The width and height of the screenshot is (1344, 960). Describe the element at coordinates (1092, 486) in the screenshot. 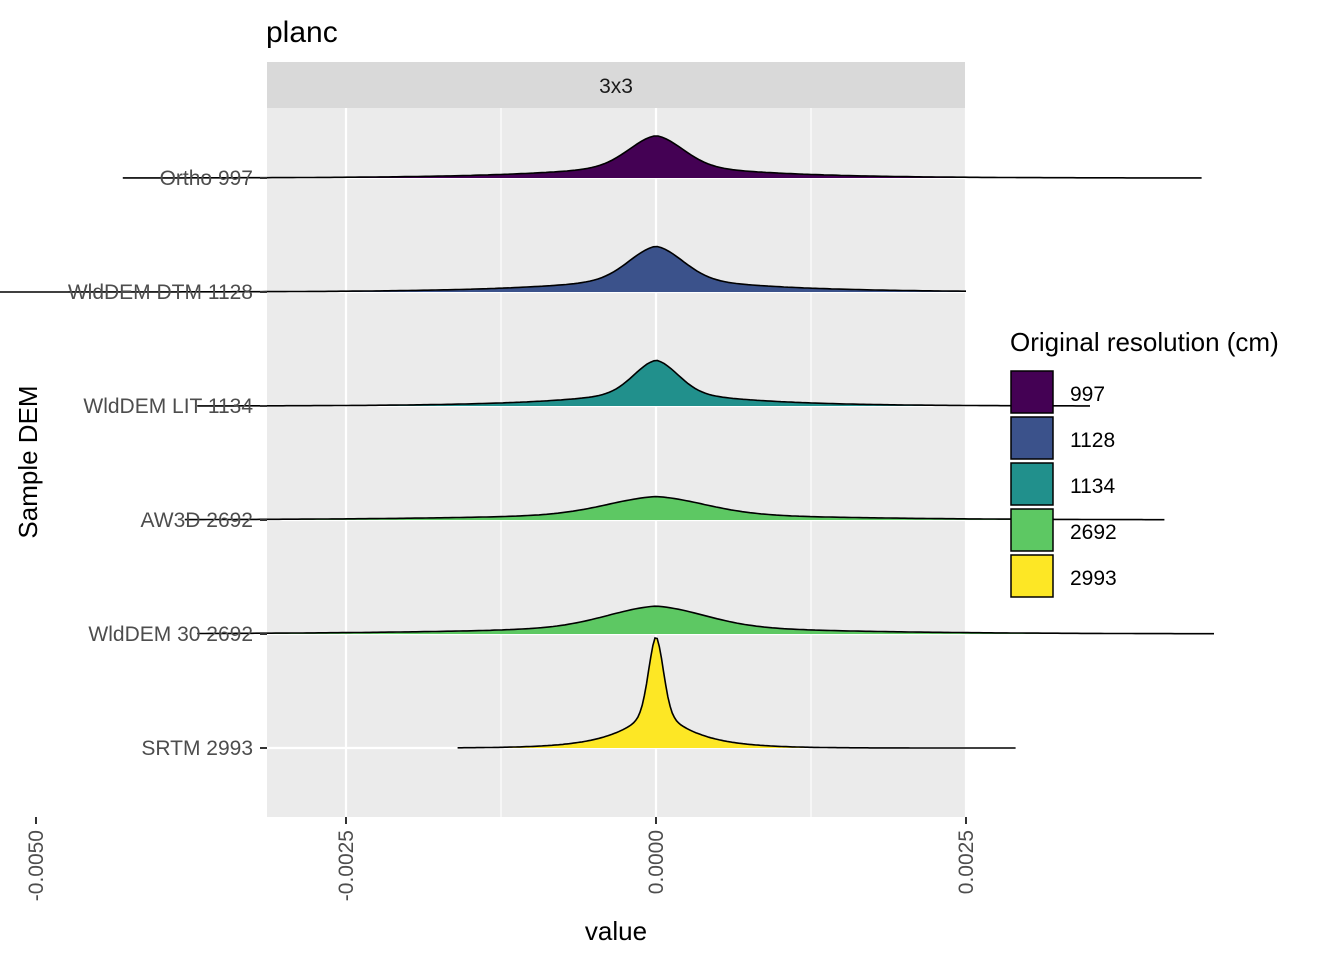

I see `legend-label: 1134` at that location.